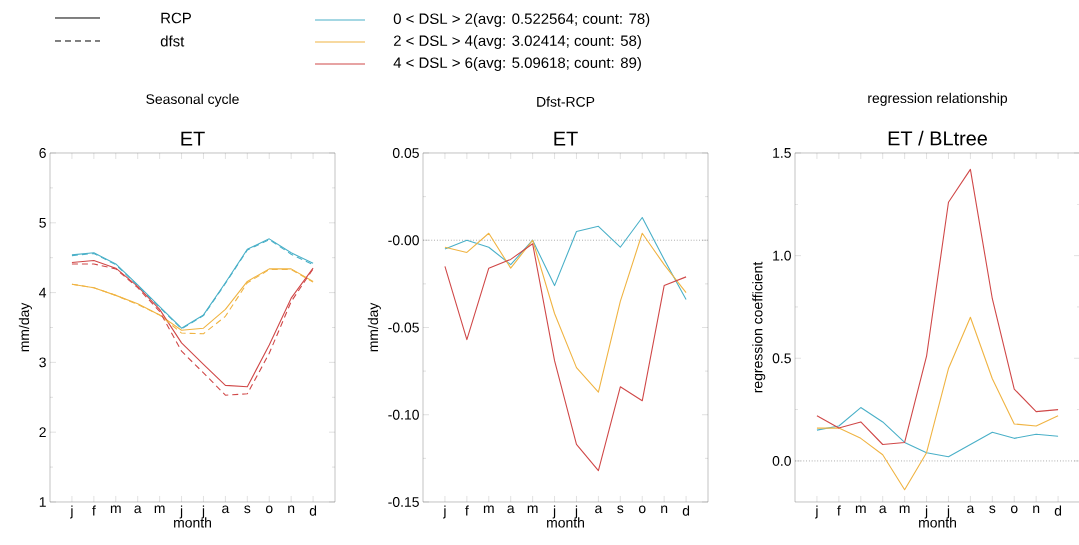  Describe the element at coordinates (517, 42) in the screenshot. I see `legend-label: 2 < DSL > 4(avg: 3.02414; count: 58)` at that location.